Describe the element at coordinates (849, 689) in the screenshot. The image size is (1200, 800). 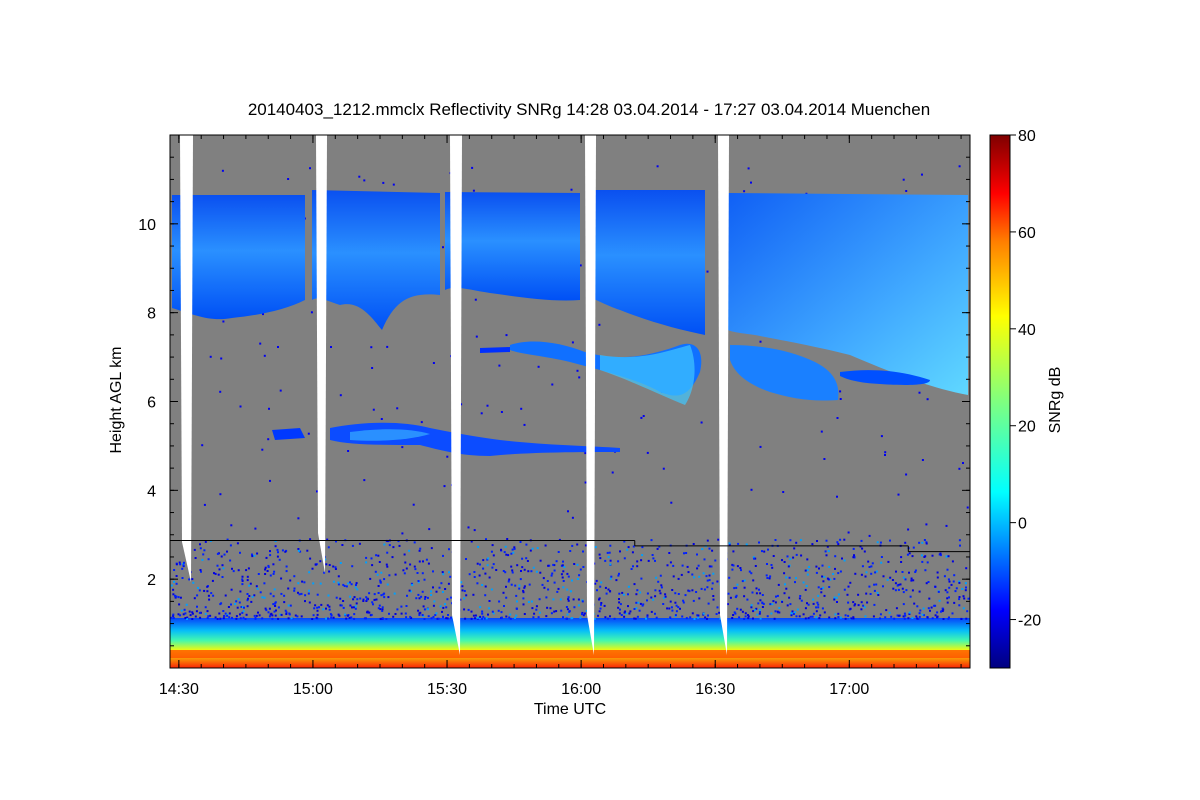
I see `x-tick-label: 17:00` at that location.